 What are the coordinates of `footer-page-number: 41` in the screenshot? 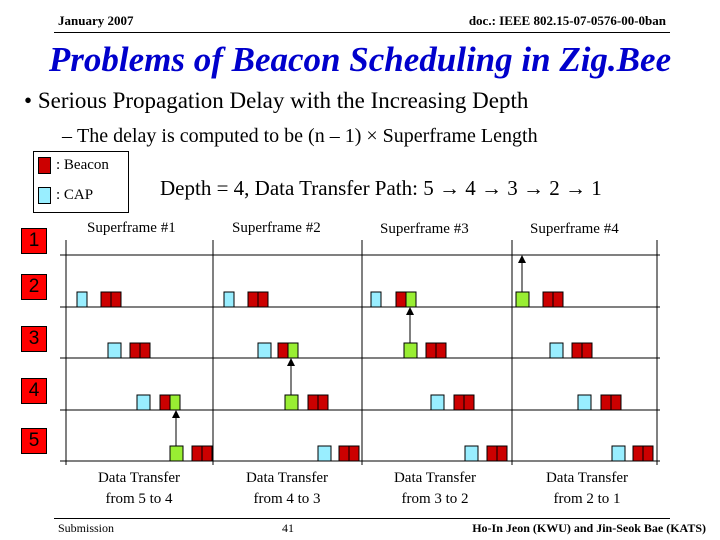 It's located at (288, 528).